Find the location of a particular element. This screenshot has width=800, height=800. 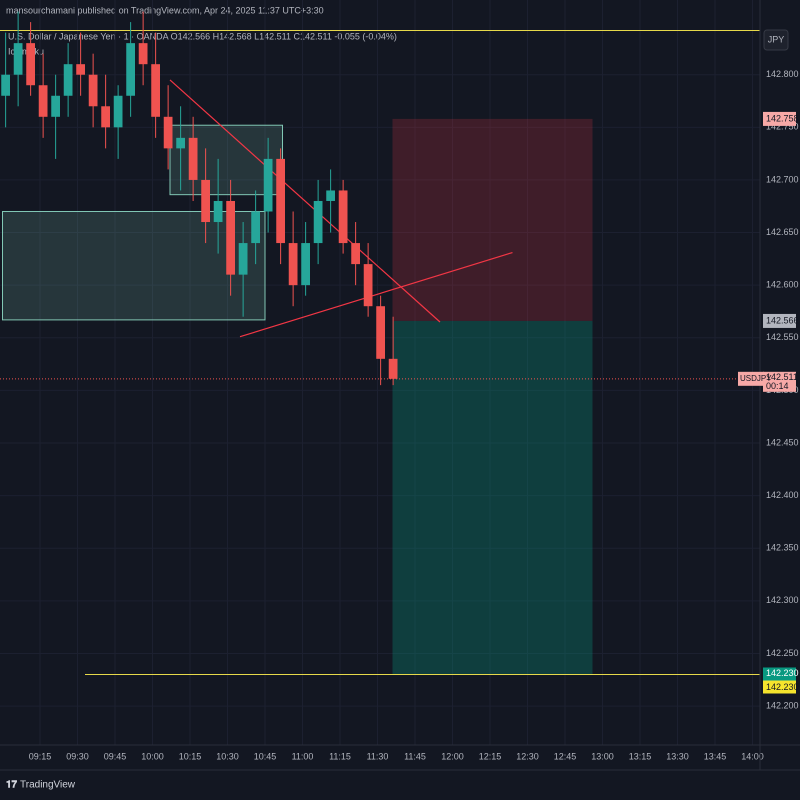

currency-button is located at coordinates (776, 40).